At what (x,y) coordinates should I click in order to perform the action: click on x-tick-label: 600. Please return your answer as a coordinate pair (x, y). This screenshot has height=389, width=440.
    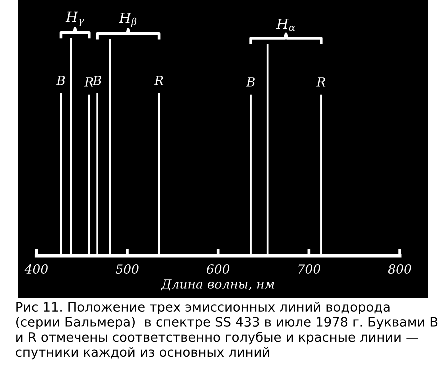
    Looking at the image, I should click on (218, 269).